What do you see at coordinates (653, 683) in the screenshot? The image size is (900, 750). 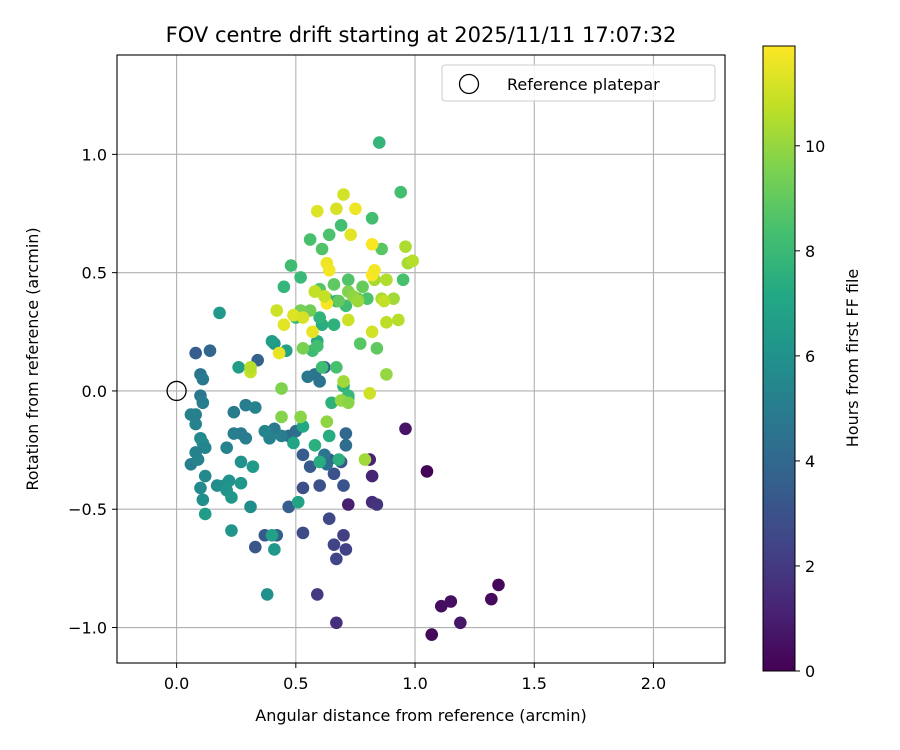 I see `x-tick-label: 2.0` at bounding box center [653, 683].